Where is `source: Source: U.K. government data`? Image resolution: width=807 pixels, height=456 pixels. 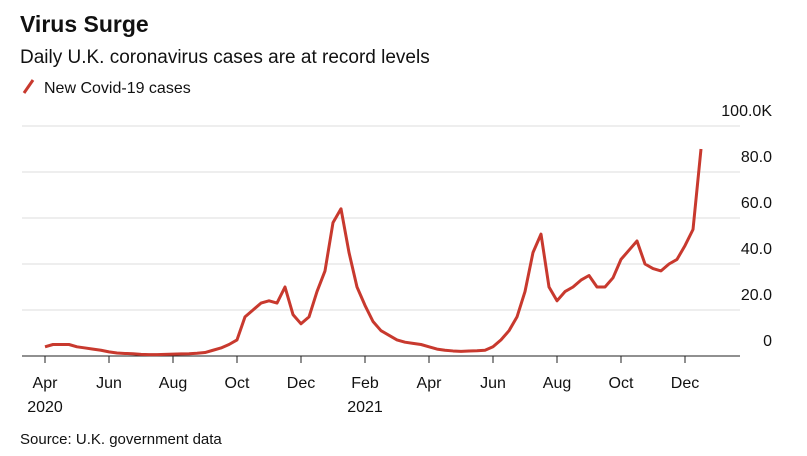
source: Source: U.K. government data is located at coordinates (121, 439).